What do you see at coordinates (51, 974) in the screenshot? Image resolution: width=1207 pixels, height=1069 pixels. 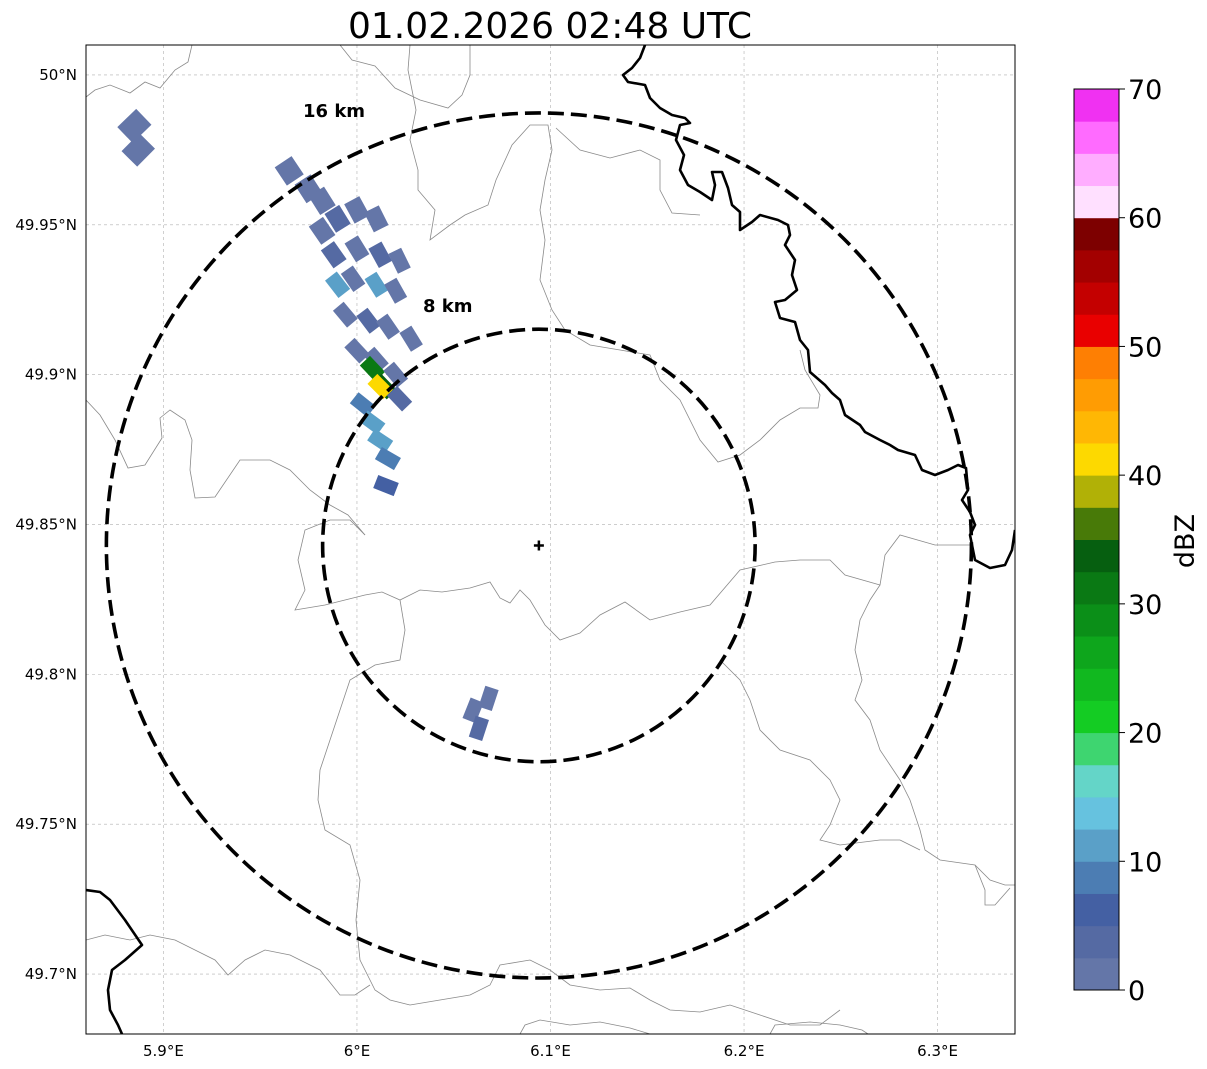 I see `lat-tick-label: 49.7°N` at bounding box center [51, 974].